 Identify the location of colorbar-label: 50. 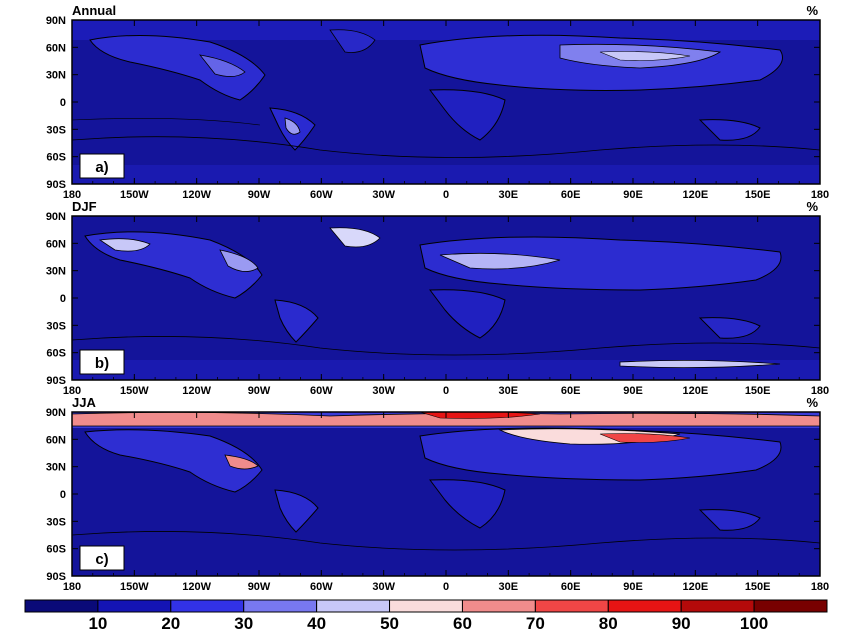
(389, 623).